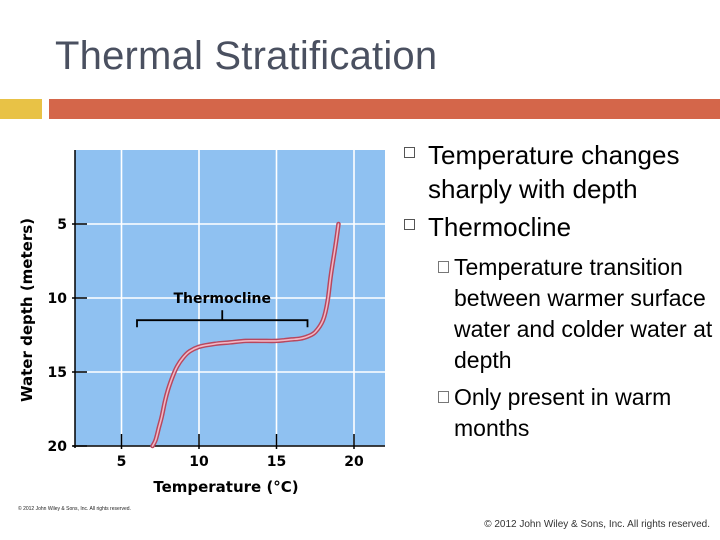 The width and height of the screenshot is (720, 540). What do you see at coordinates (21, 109) in the screenshot?
I see `accent-square` at bounding box center [21, 109].